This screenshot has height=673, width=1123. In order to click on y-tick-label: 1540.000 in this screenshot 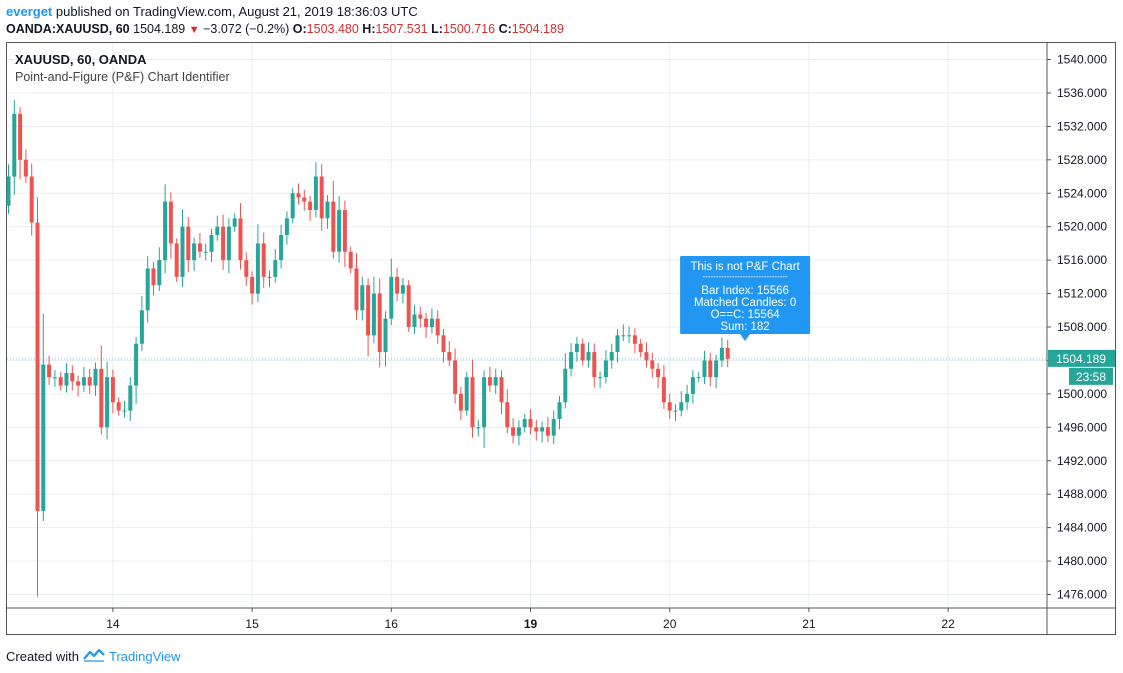, I will do `click(1082, 60)`.